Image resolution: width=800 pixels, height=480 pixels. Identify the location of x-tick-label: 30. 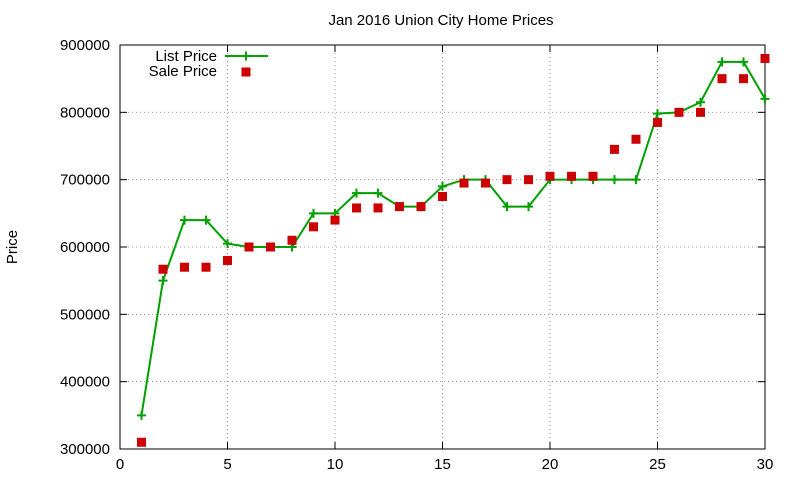
(765, 464).